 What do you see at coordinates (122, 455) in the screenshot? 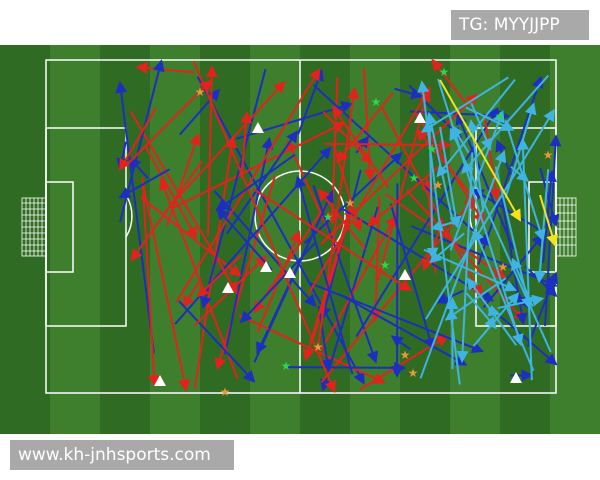
I see `watermark-website: www.kh-jnhsports.com` at bounding box center [122, 455].